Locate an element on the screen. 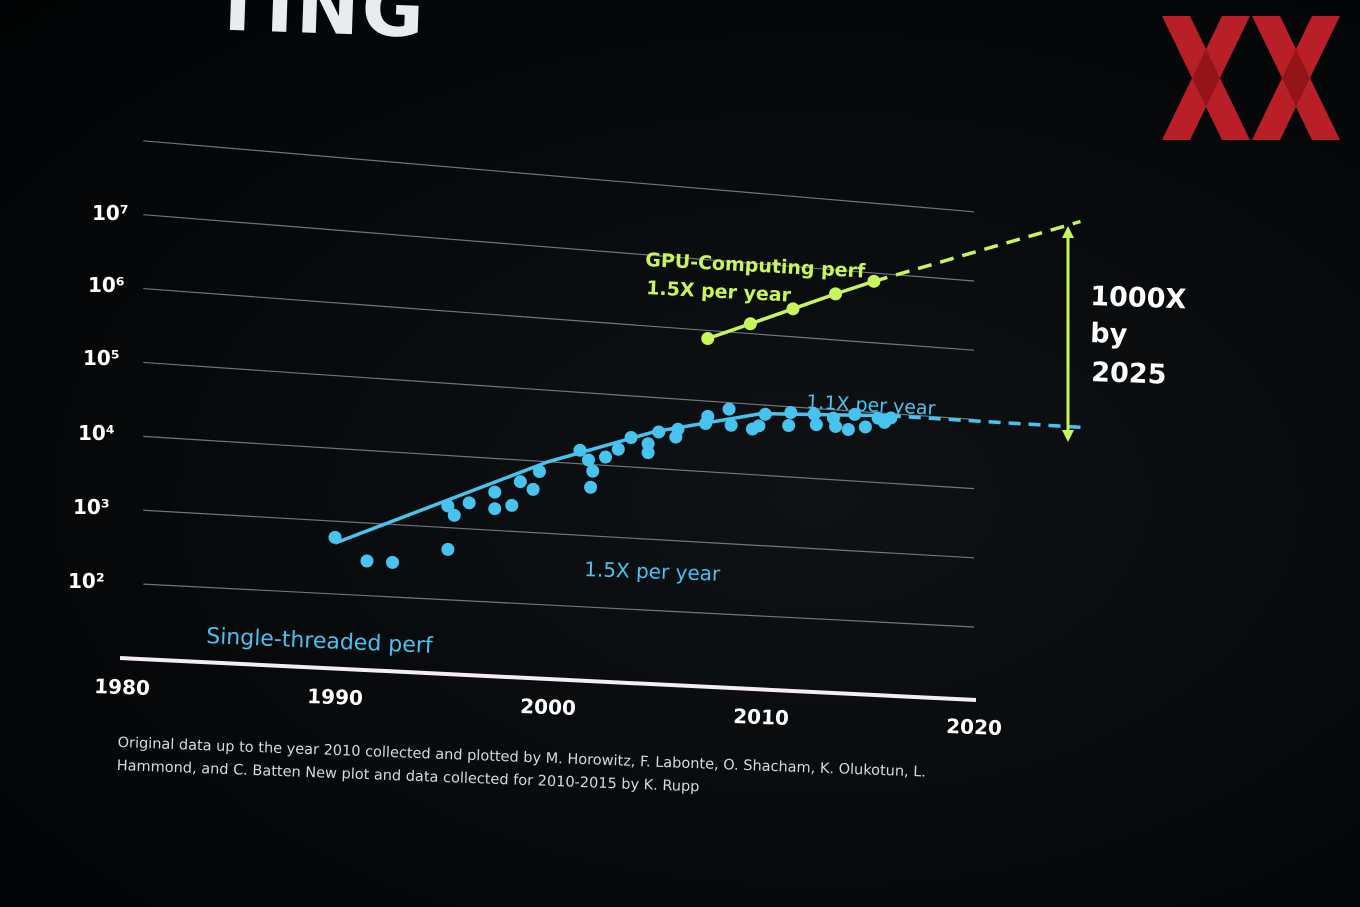 This screenshot has width=1360, height=907. single-threaded-series is located at coordinates (704, 485).